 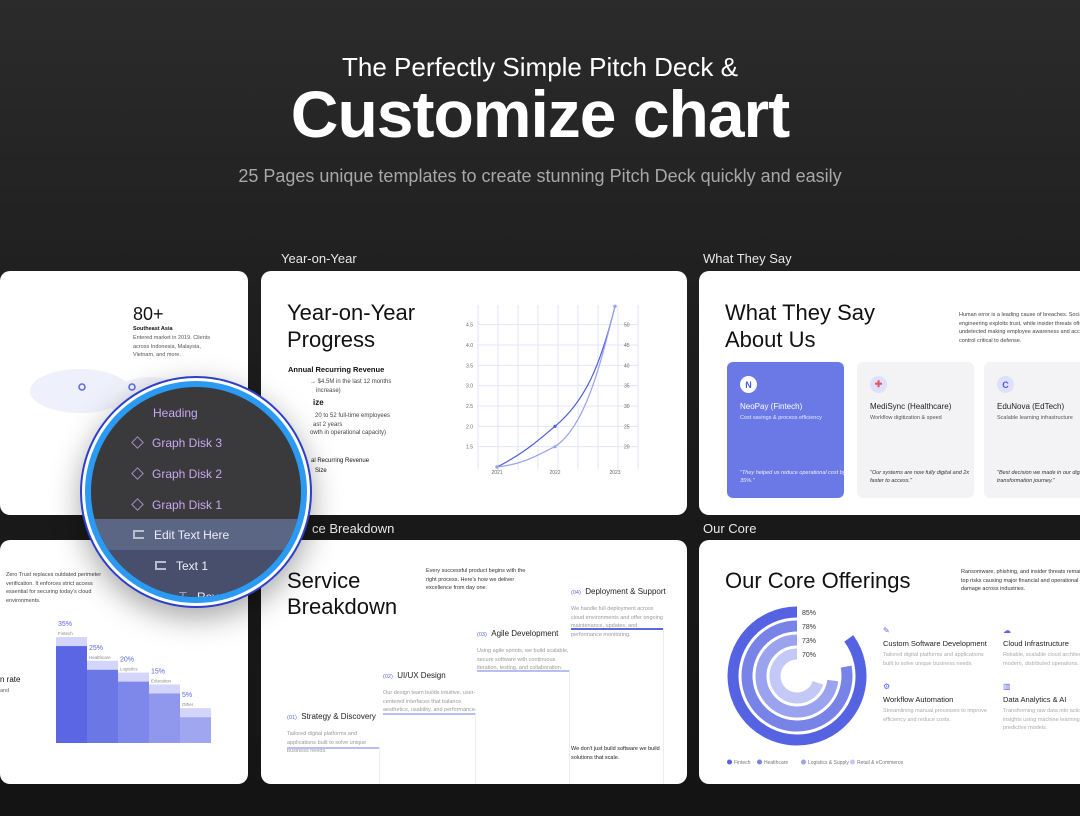 What do you see at coordinates (730, 528) in the screenshot?
I see `section-label-core: Our Core` at bounding box center [730, 528].